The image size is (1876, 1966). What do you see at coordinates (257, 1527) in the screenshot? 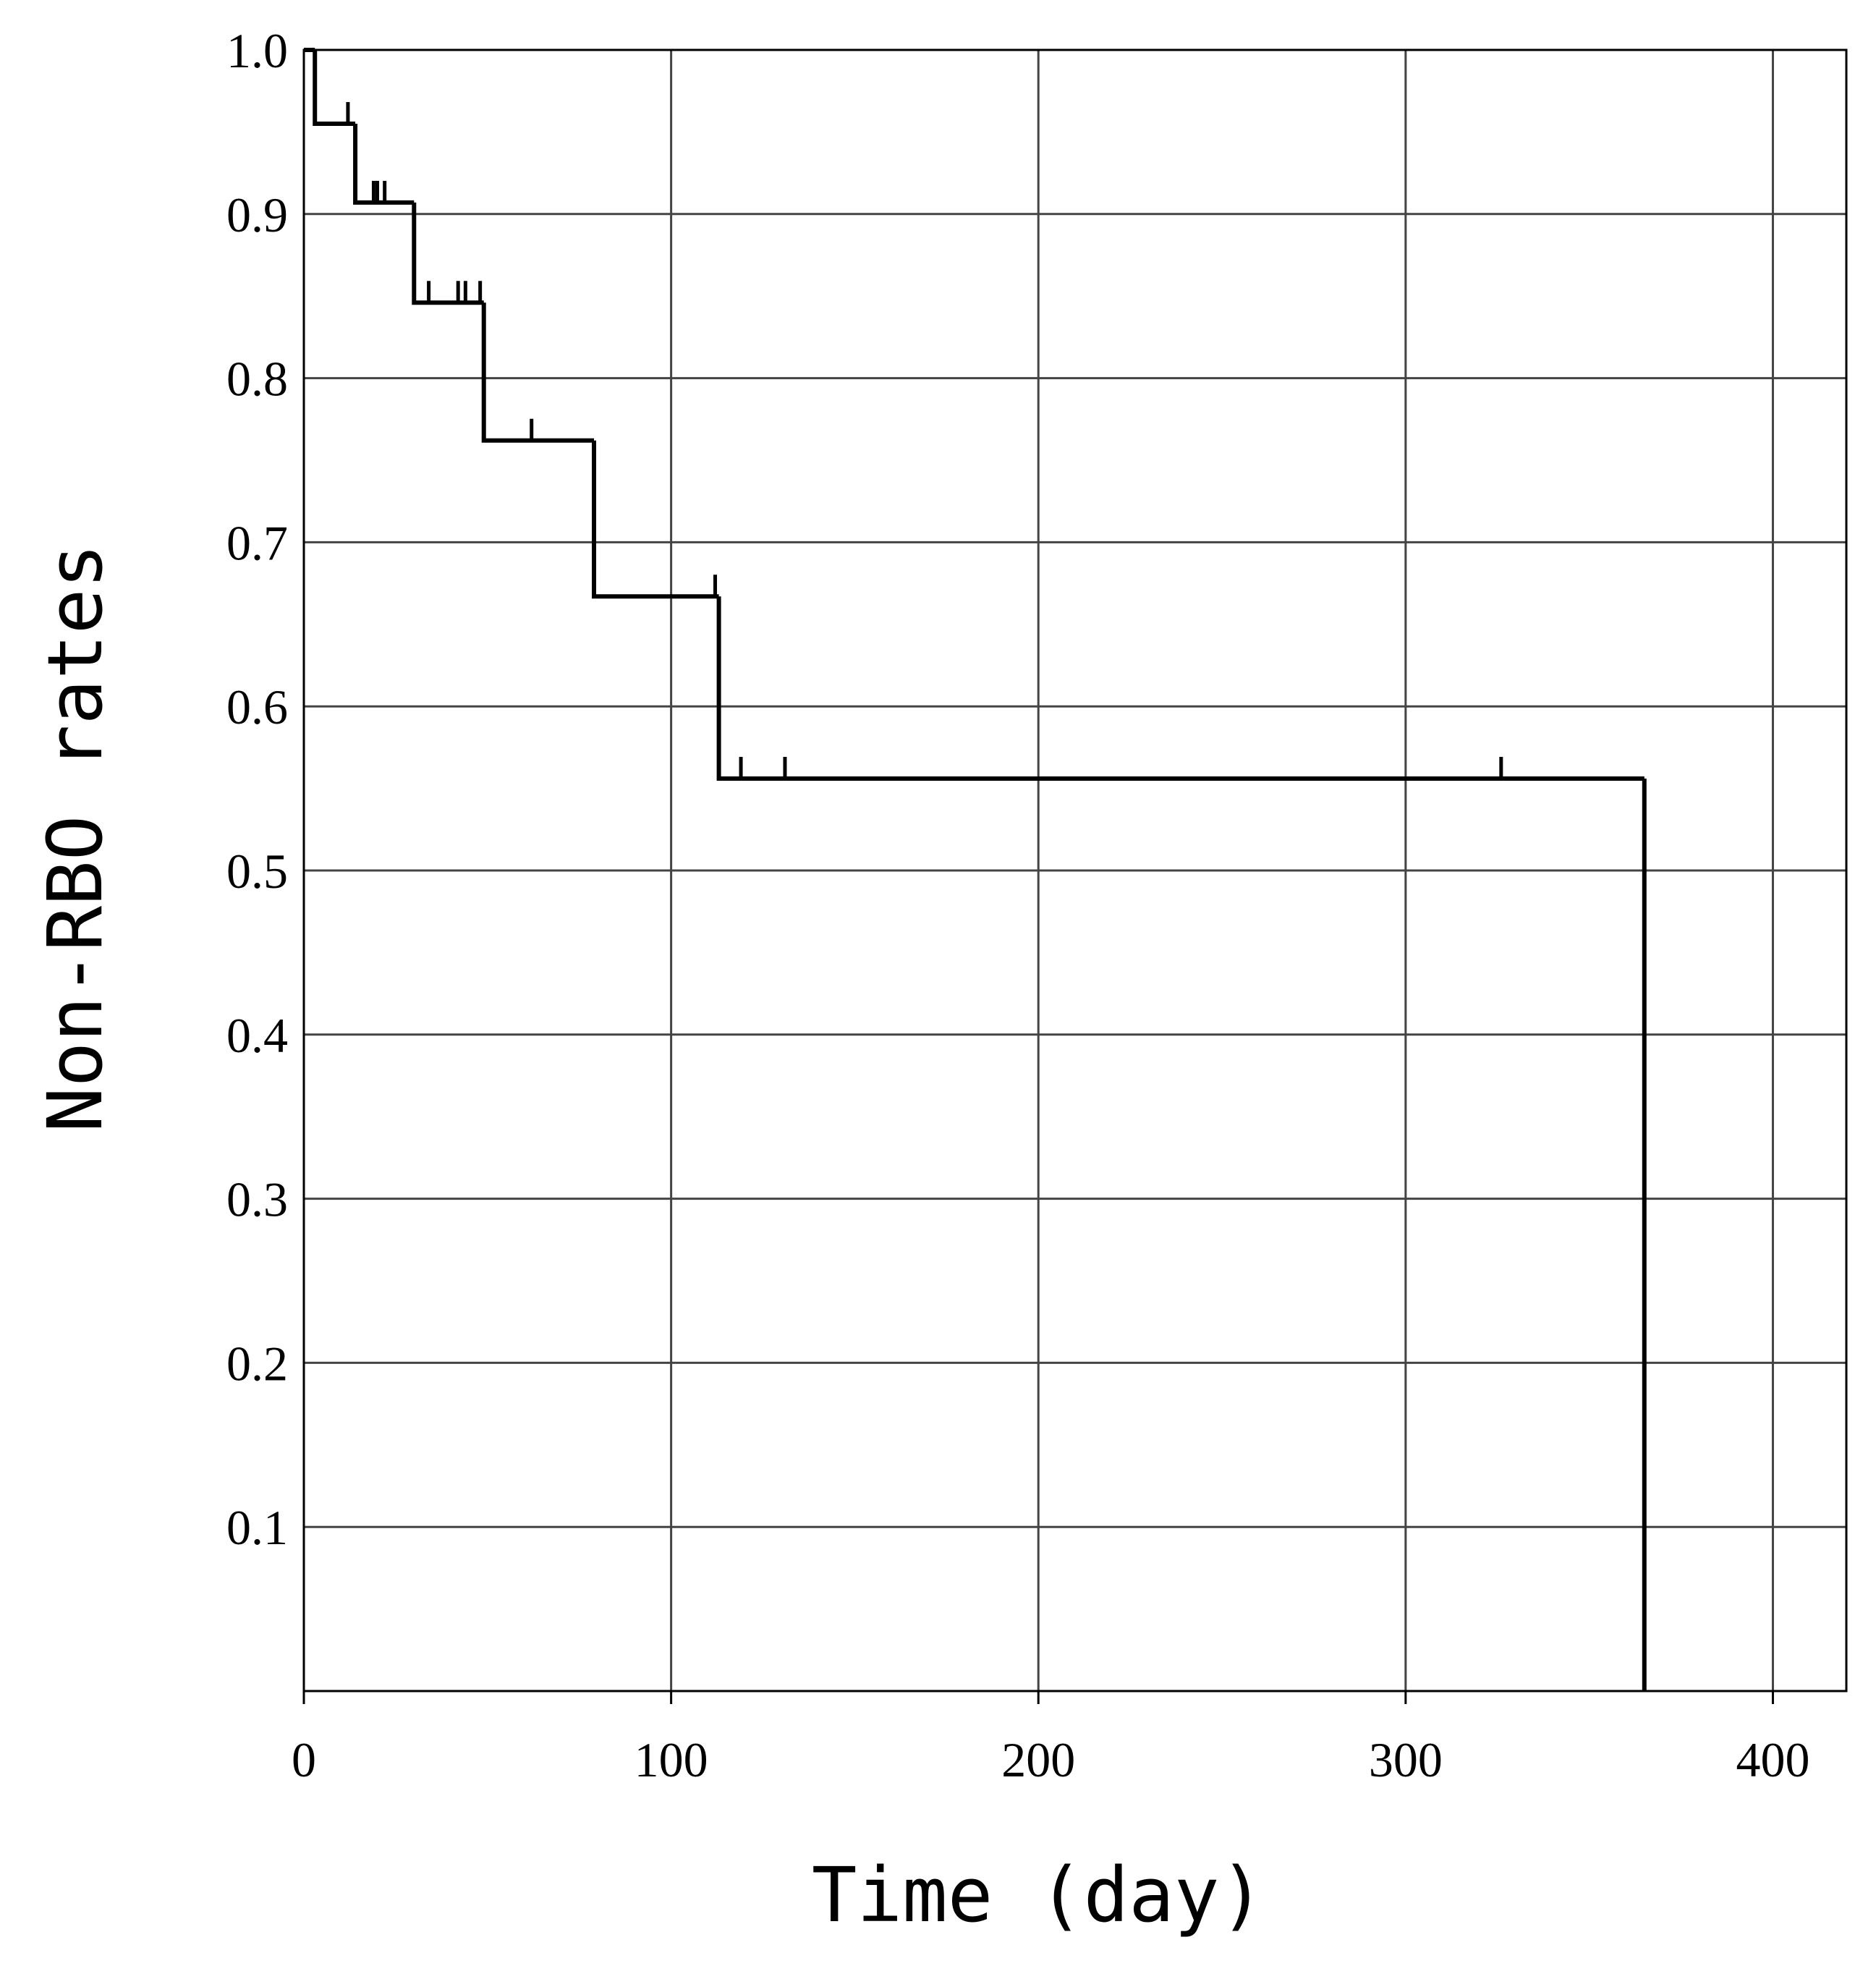
I see `y-tick-label: 0.1` at bounding box center [257, 1527].